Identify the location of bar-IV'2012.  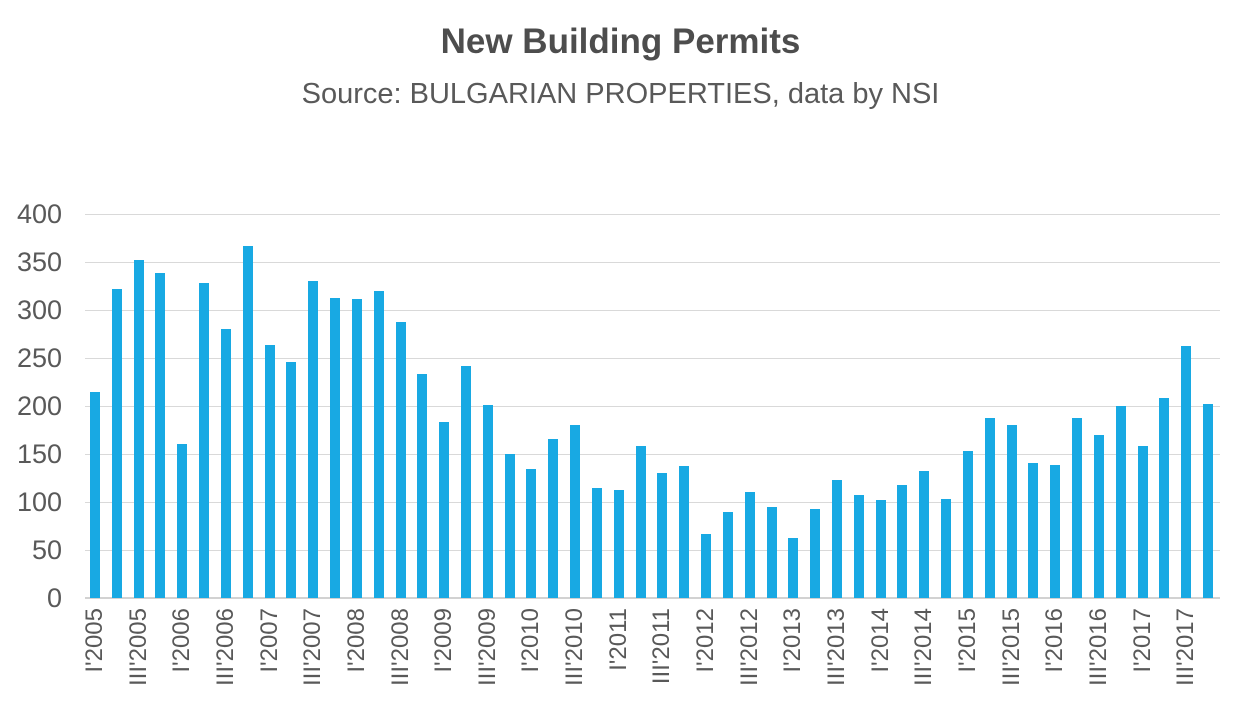
(771, 552).